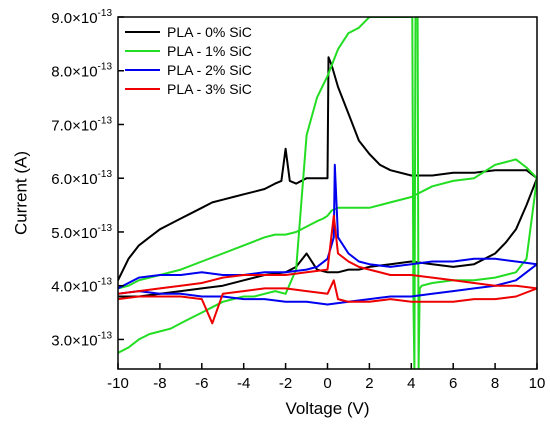 The width and height of the screenshot is (550, 425). Describe the element at coordinates (327, 383) in the screenshot. I see `x-tick-label: 0` at that location.